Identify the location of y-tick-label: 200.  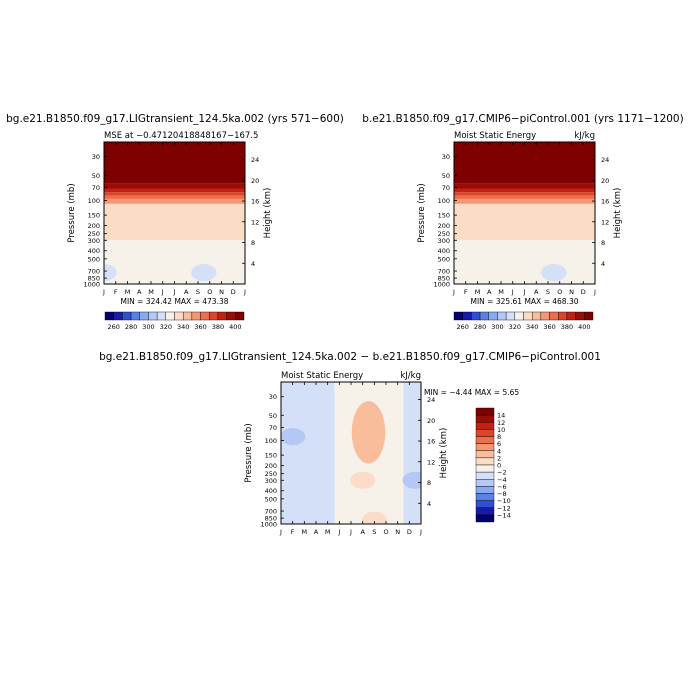
(94, 226).